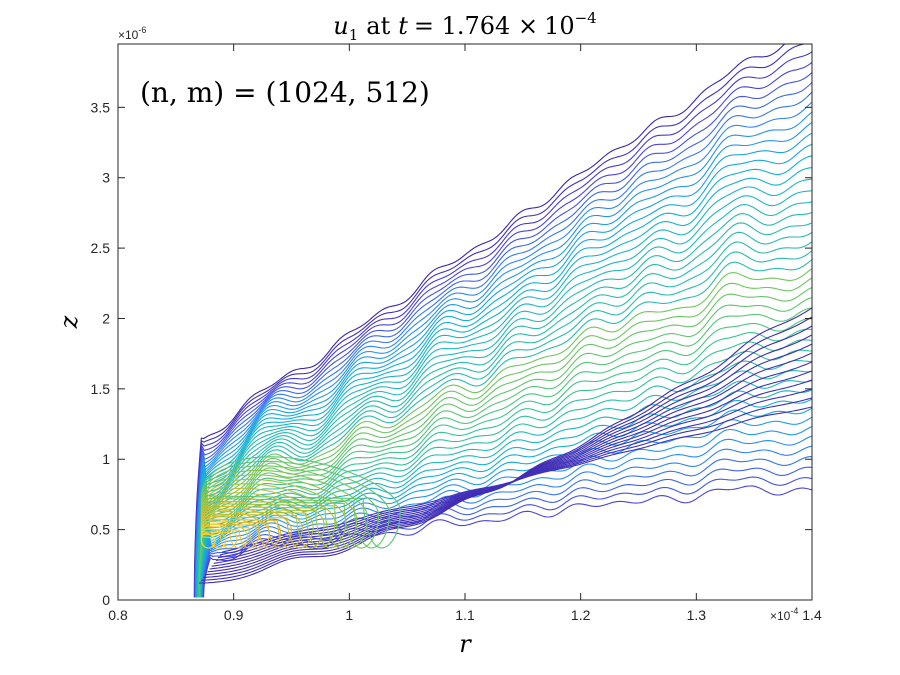 This screenshot has width=900, height=675. What do you see at coordinates (465, 615) in the screenshot?
I see `x-tick-label: 1.1` at bounding box center [465, 615].